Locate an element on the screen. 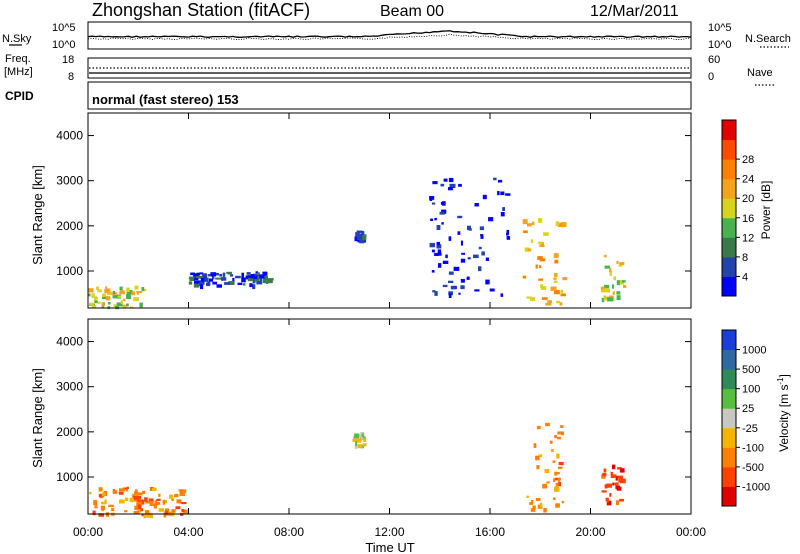 The width and height of the screenshot is (800, 554). power-ylabel: Slant Range [km] is located at coordinates (37, 215).